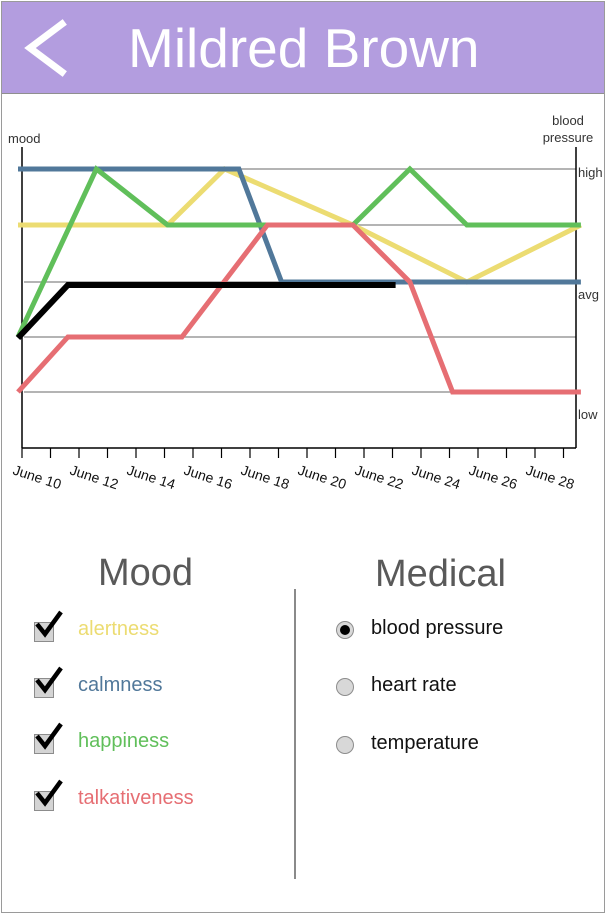  What do you see at coordinates (37, 477) in the screenshot?
I see `x-tick-label: June 10` at bounding box center [37, 477].